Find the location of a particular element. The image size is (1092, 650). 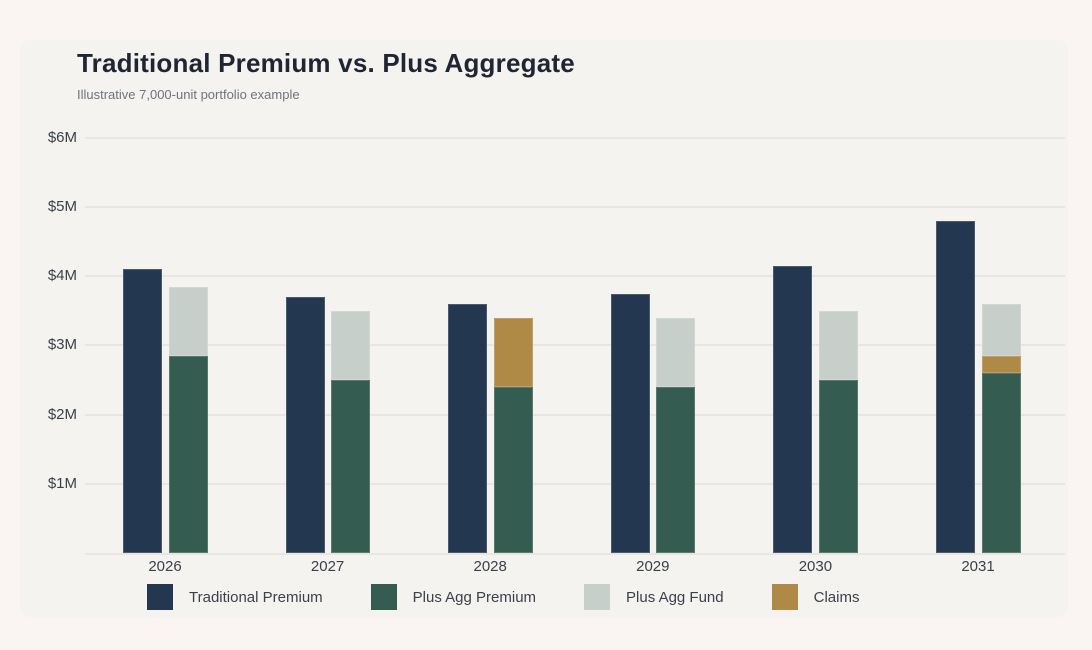

y-tick-label: $4M is located at coordinates (62, 276).